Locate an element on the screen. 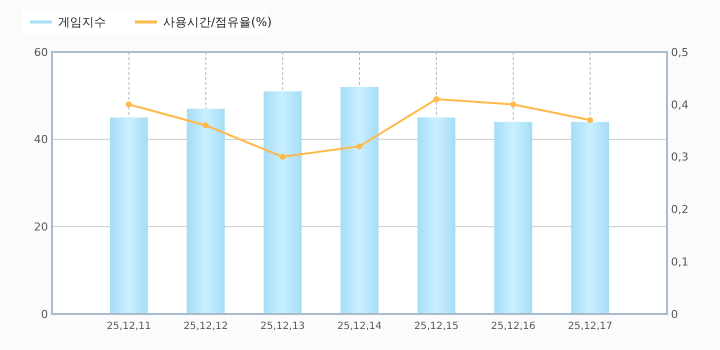 Image resolution: width=720 pixels, height=350 pixels. y2-tick-label: 0,5 is located at coordinates (679, 52).